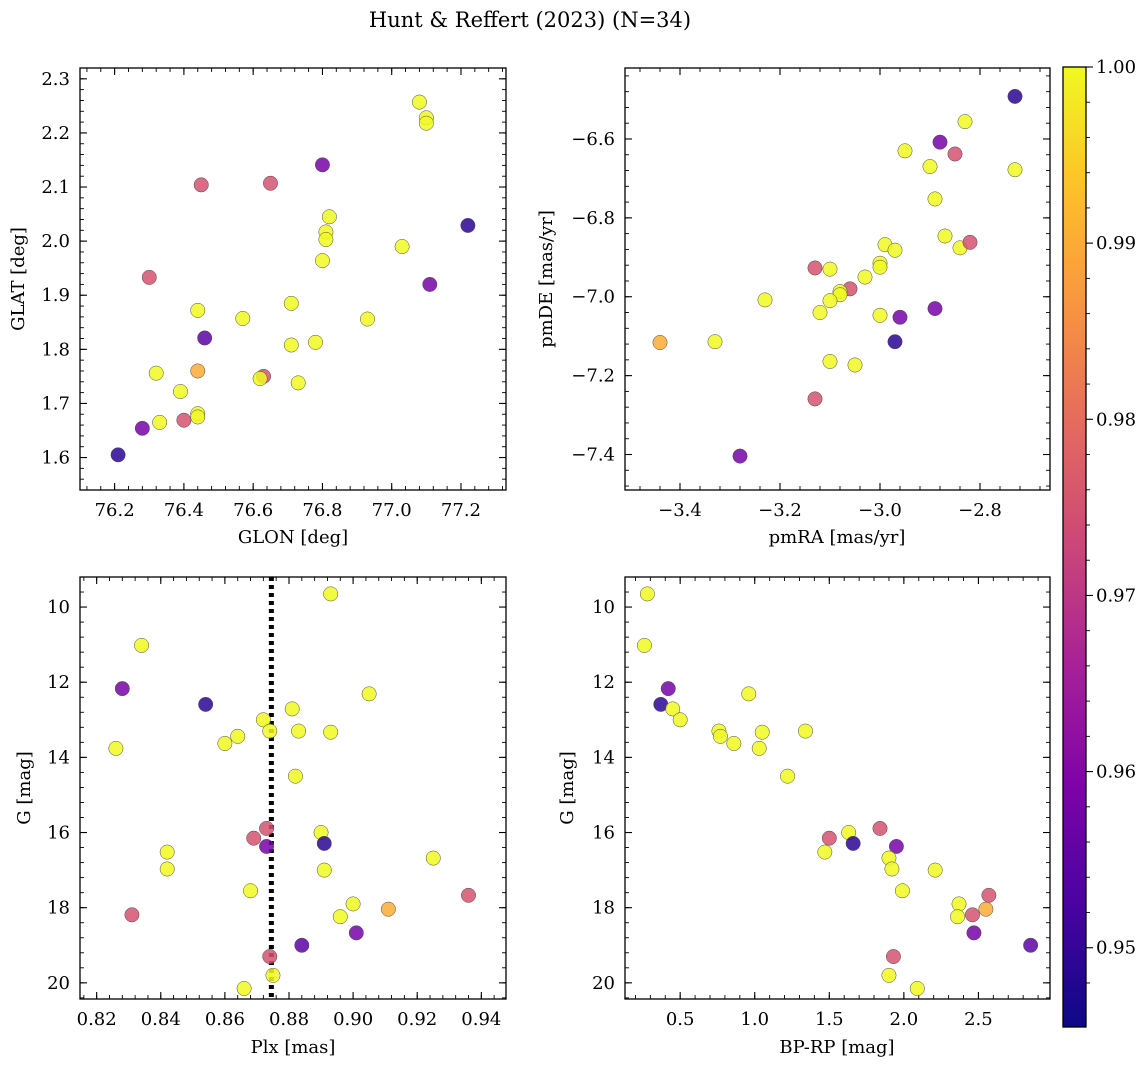  Describe the element at coordinates (58, 833) in the screenshot. I see `panel-plx-g-ytick-label: 16` at that location.